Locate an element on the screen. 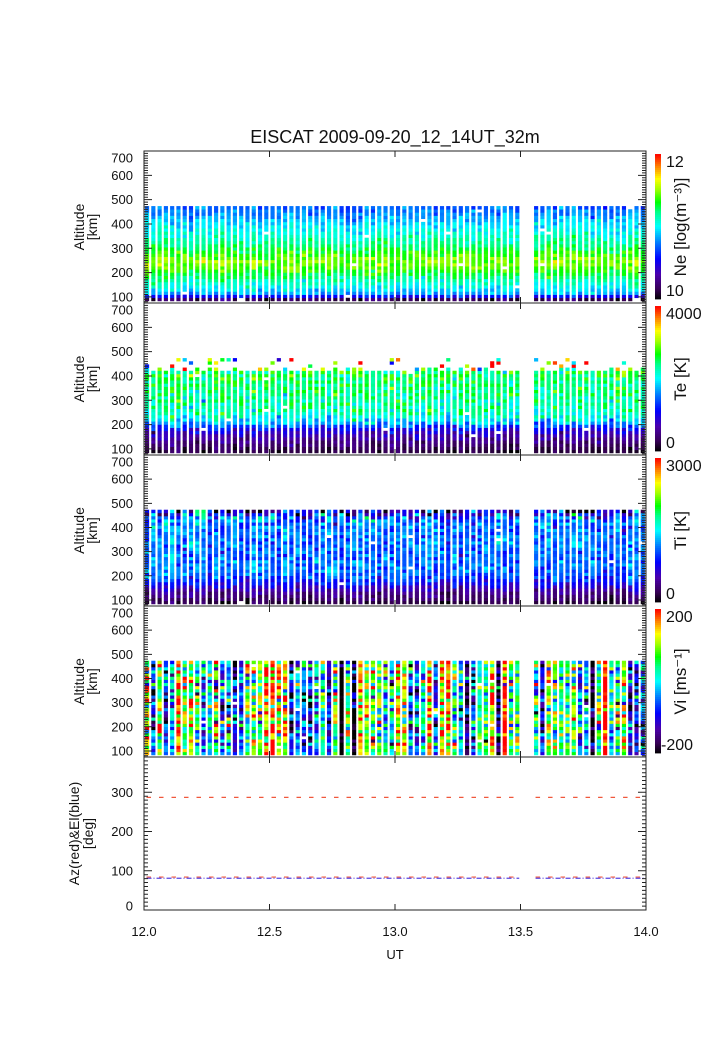 The image size is (708, 1063). colorbar-swatch is located at coordinates (658, 288).